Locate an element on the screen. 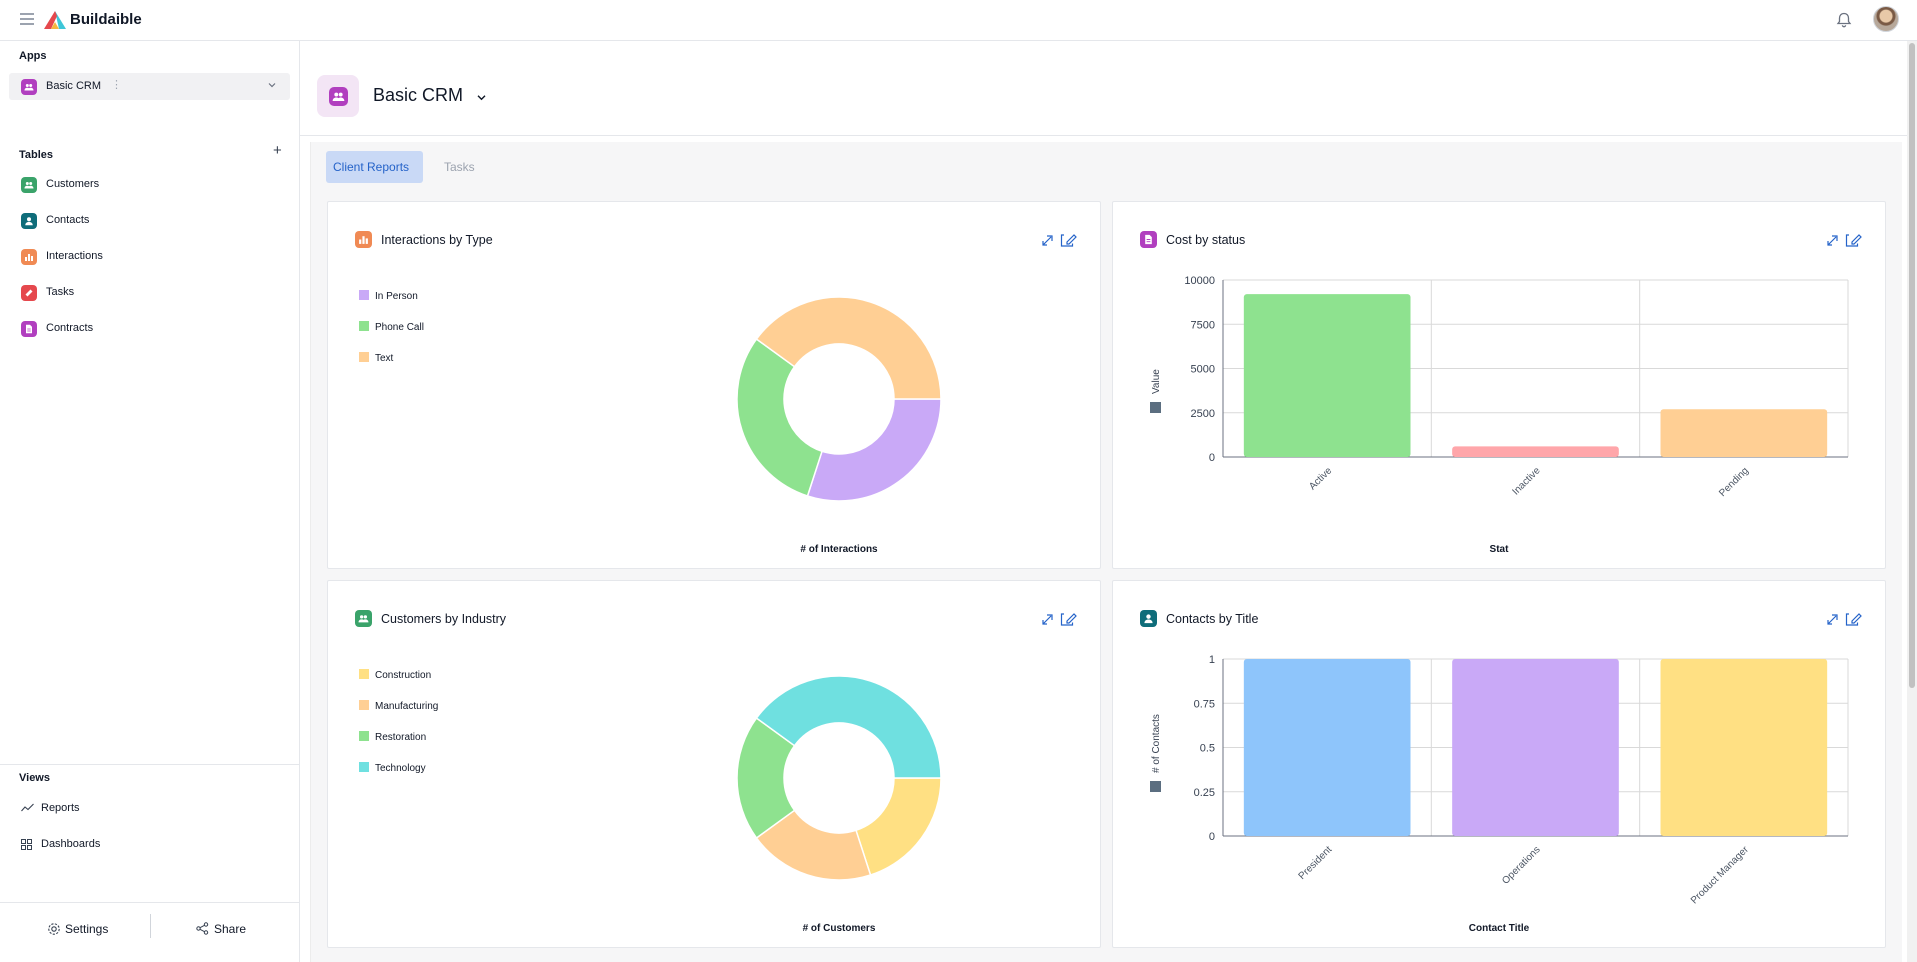 Image resolution: width=1917 pixels, height=962 pixels. sidebar-item-label: Customers is located at coordinates (73, 184).